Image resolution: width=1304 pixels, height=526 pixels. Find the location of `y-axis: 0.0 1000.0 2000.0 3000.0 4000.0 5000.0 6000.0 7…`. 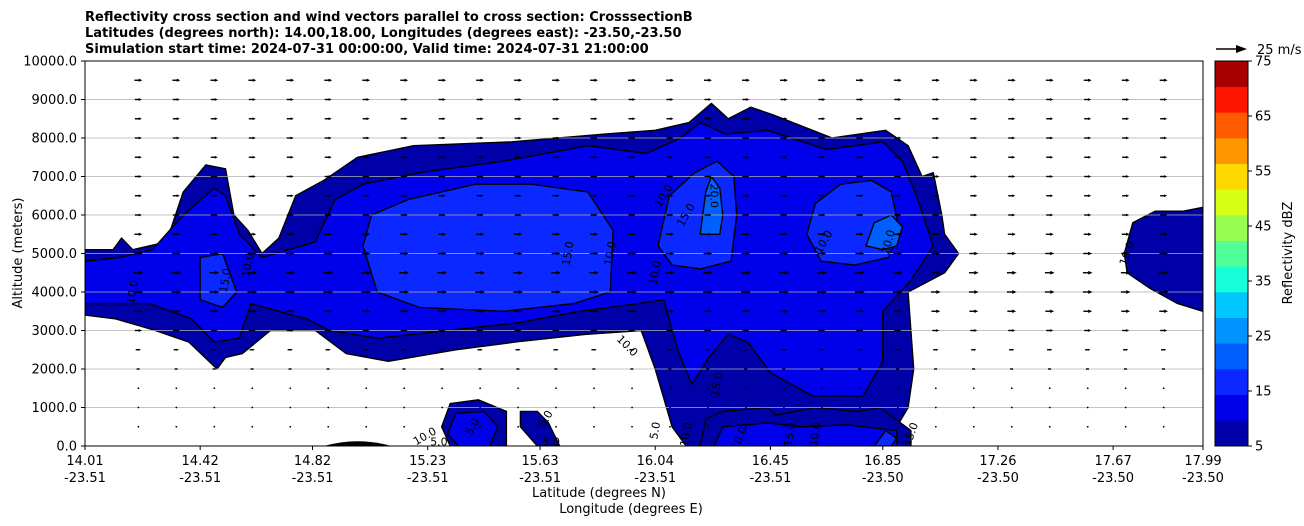

y-axis: 0.0 1000.0 2000.0 3000.0 4000.0 5000.0 6000.0 7… is located at coordinates (54, 255).